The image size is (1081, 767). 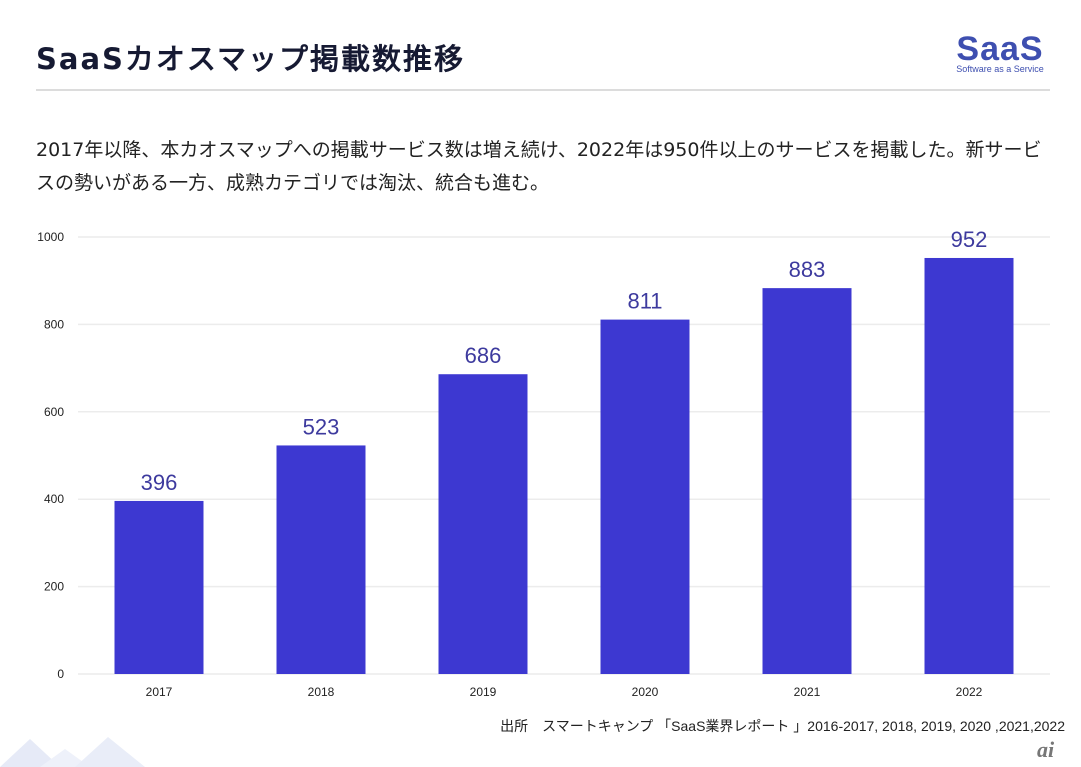 What do you see at coordinates (50, 455) in the screenshot?
I see `y-axis-ticks: 0 200 400 600 800 1000` at bounding box center [50, 455].